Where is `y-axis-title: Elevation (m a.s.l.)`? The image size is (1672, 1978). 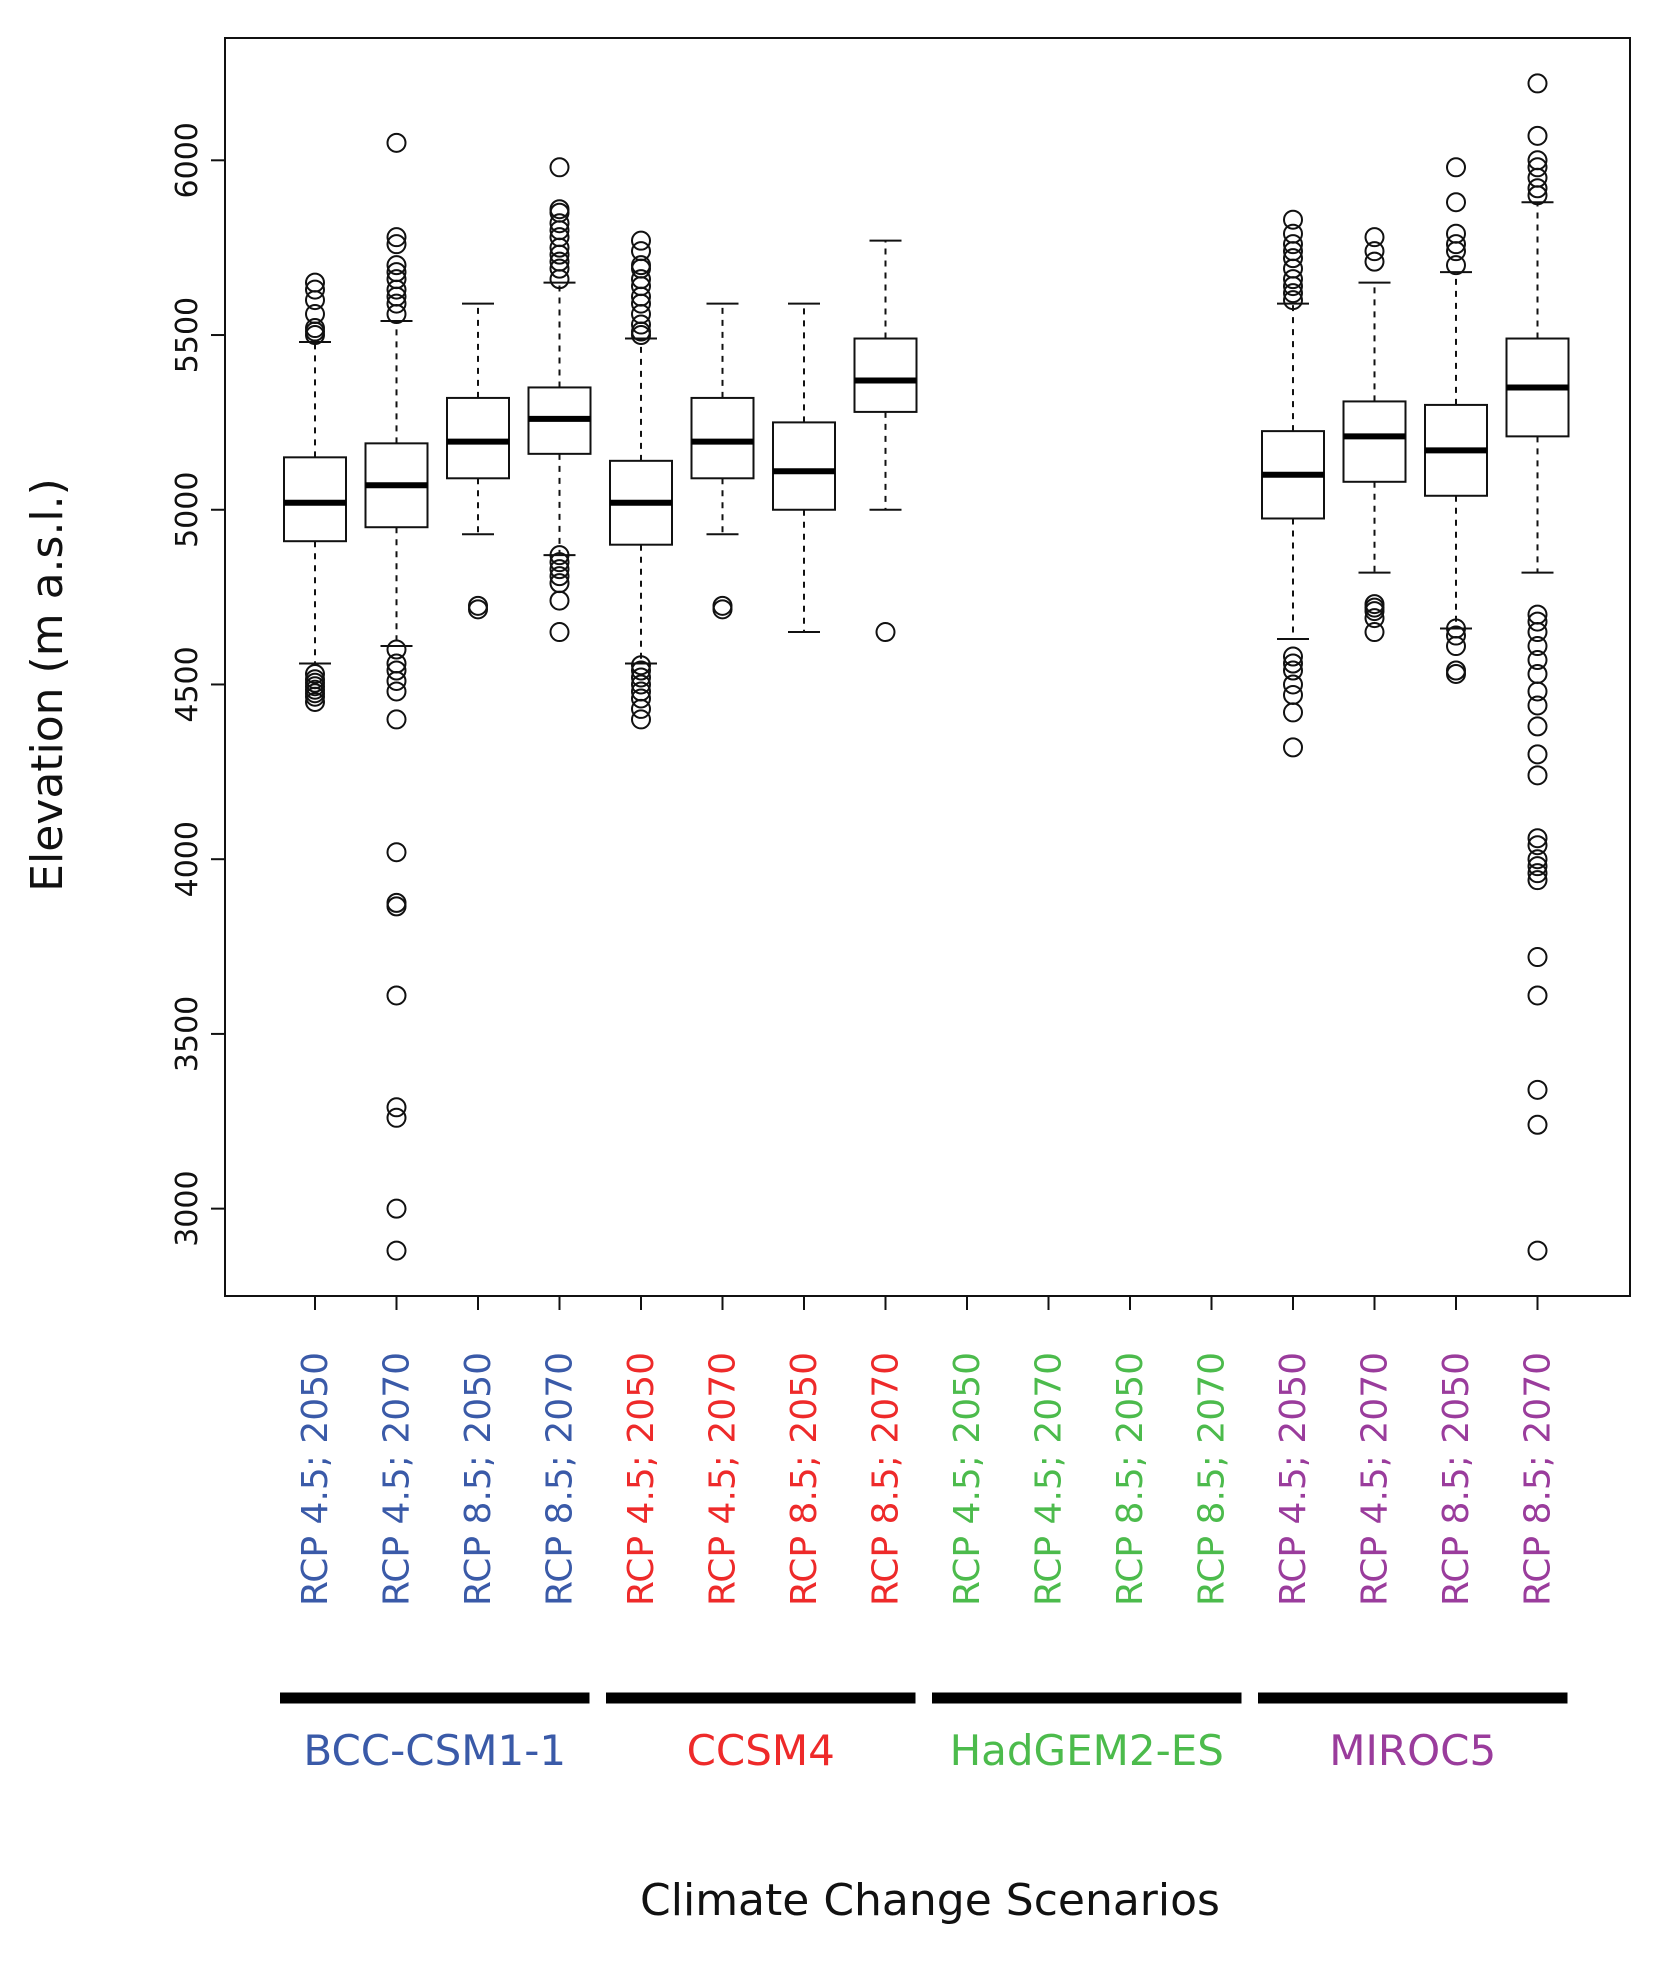 y-axis-title: Elevation (m a.s.l.) is located at coordinates (47, 685).